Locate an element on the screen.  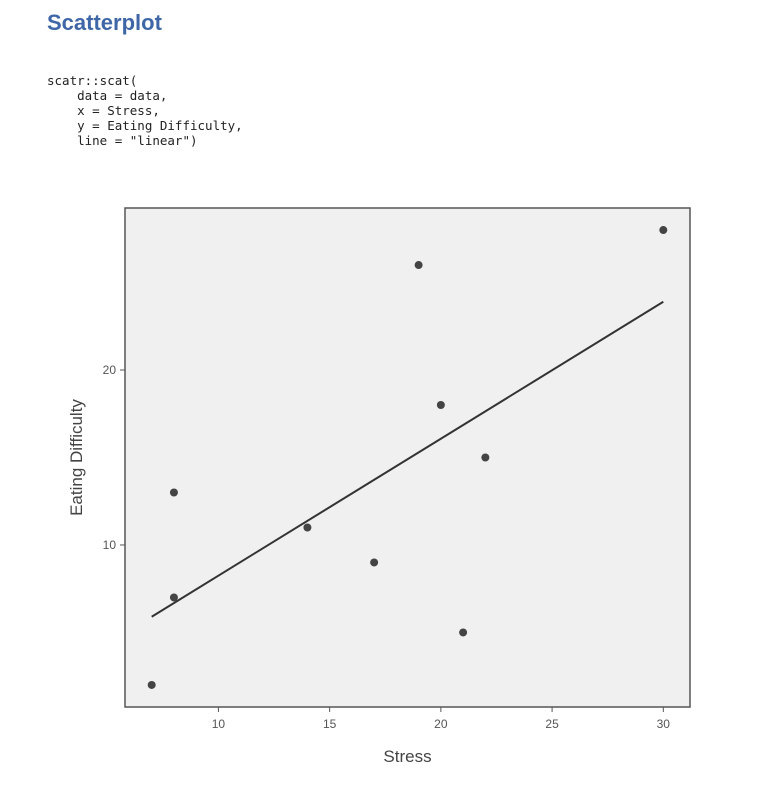
x-axis-label: Stress is located at coordinates (407, 756).